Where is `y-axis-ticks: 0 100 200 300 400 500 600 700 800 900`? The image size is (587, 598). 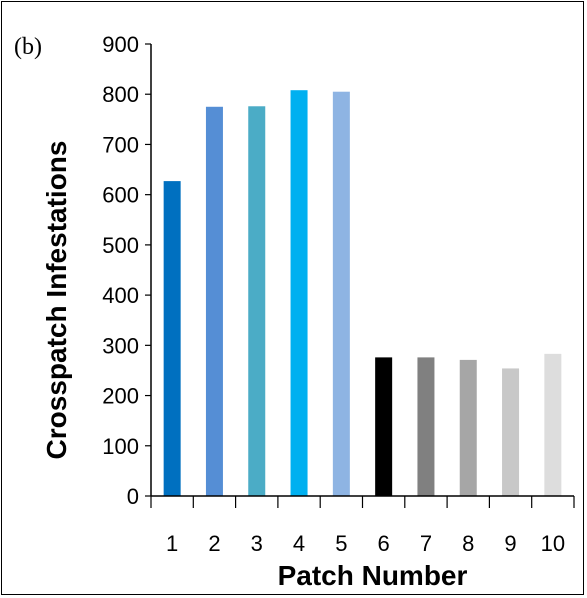
y-axis-ticks: 0 100 200 300 400 500 600 700 800 900 is located at coordinates (126, 270).